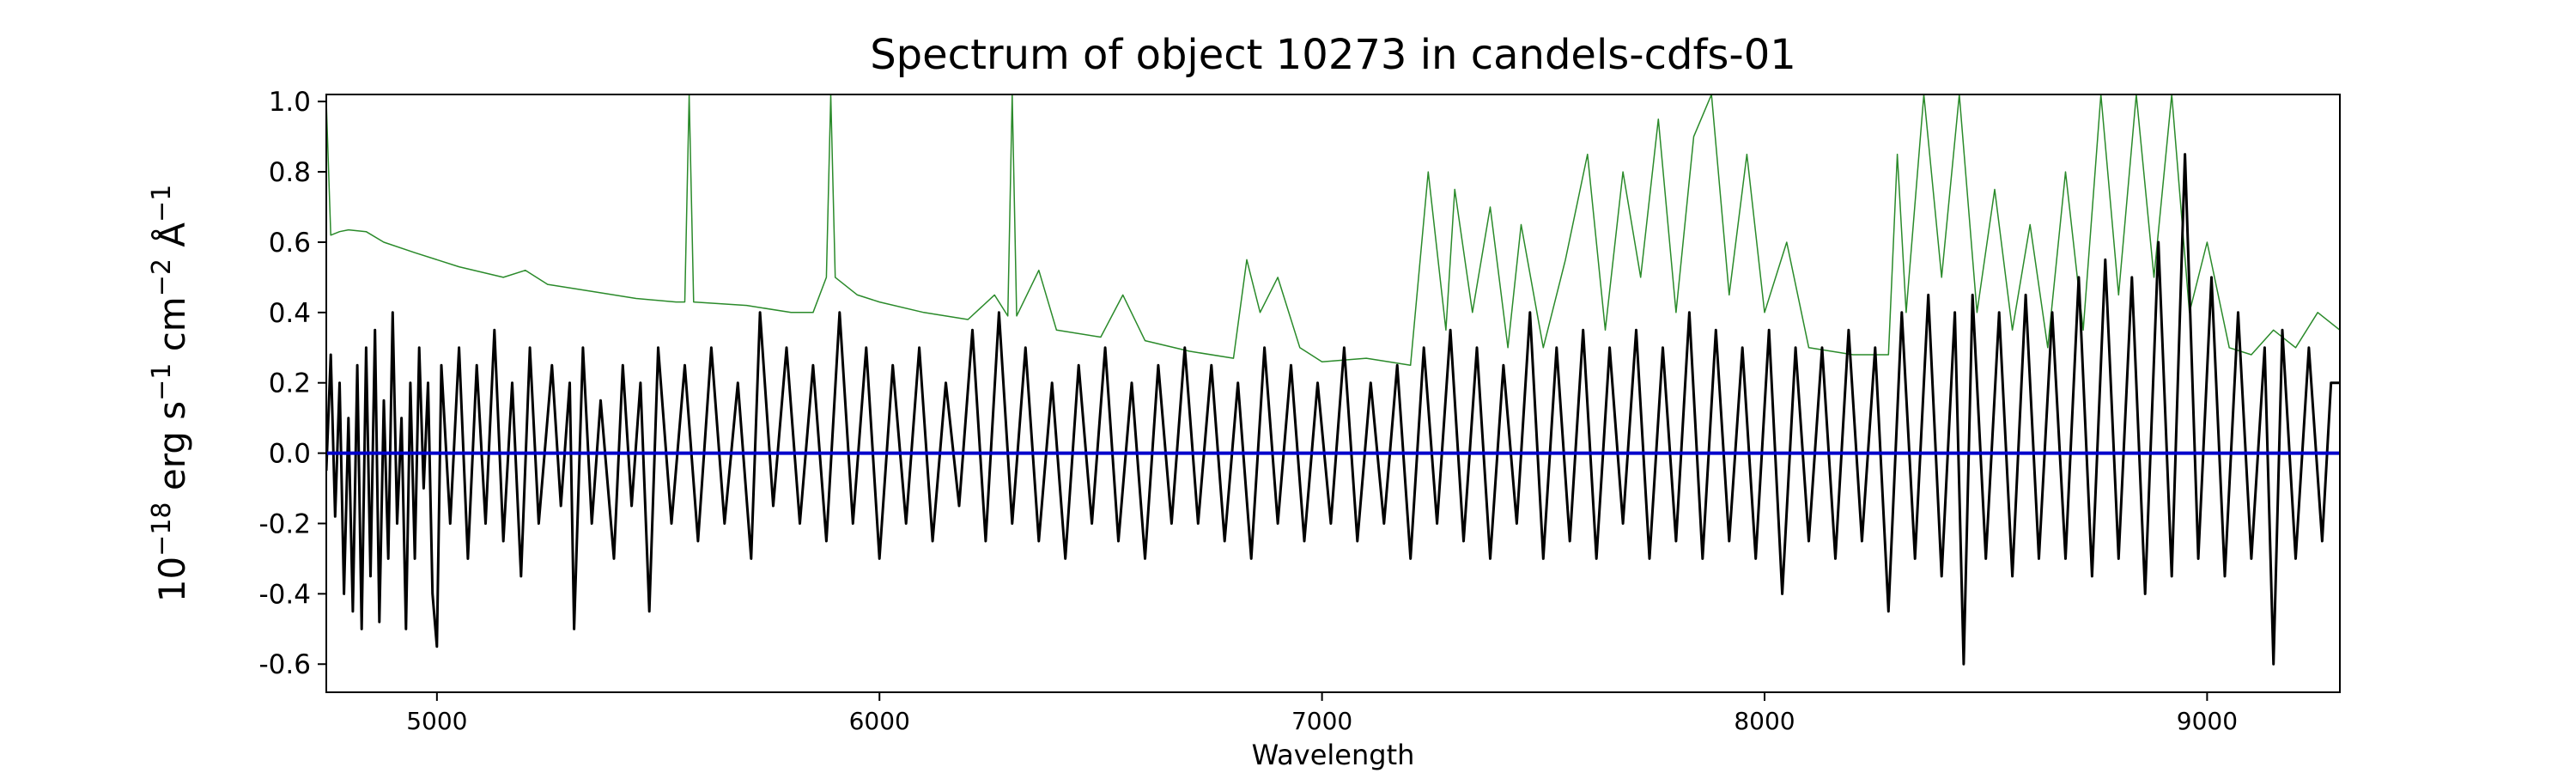 The height and width of the screenshot is (773, 2576). I want to click on x-tick-label: 6000, so click(879, 721).